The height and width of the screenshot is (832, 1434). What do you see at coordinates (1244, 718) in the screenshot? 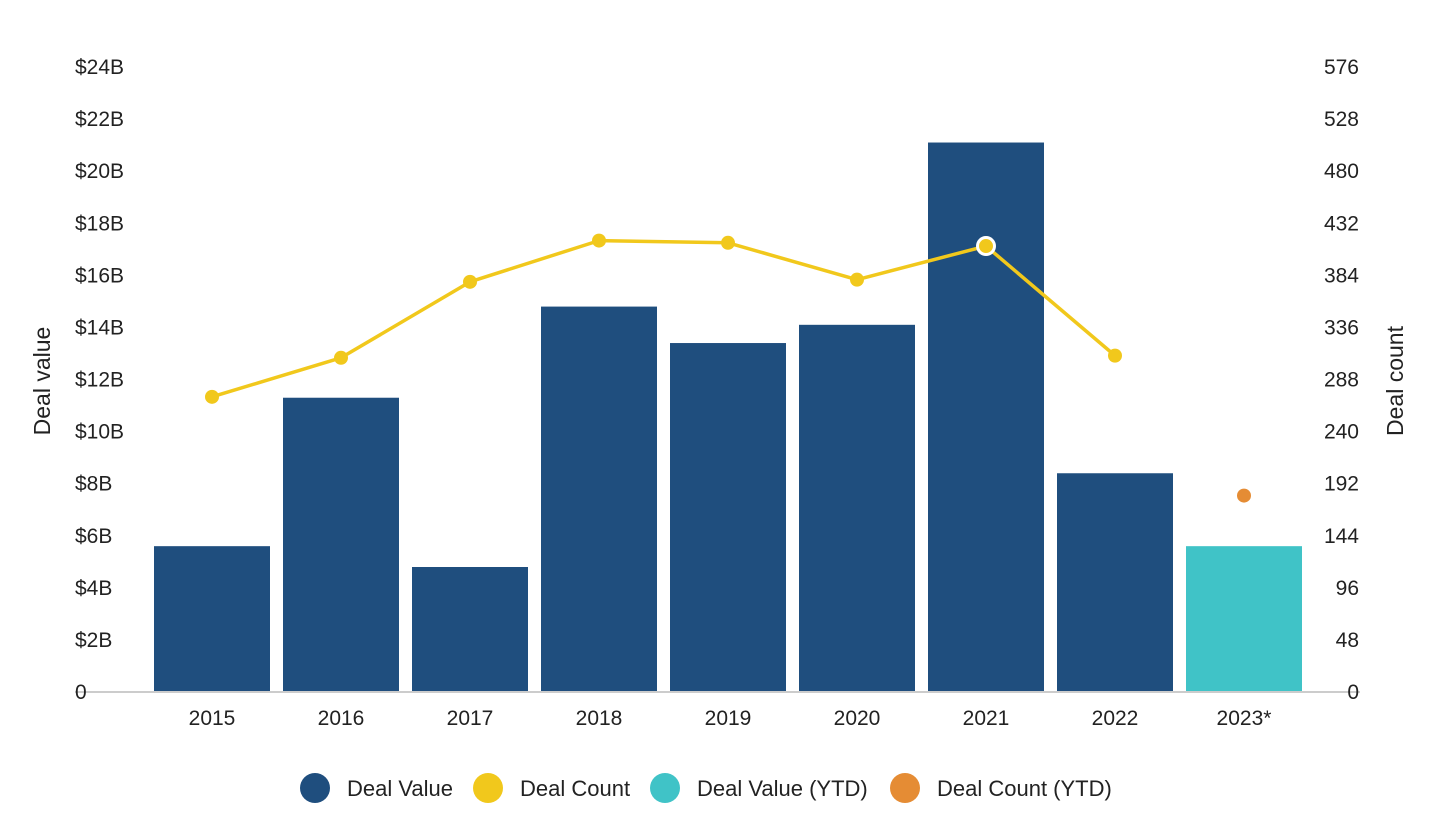
I see `x-tick-label: 2023*` at bounding box center [1244, 718].